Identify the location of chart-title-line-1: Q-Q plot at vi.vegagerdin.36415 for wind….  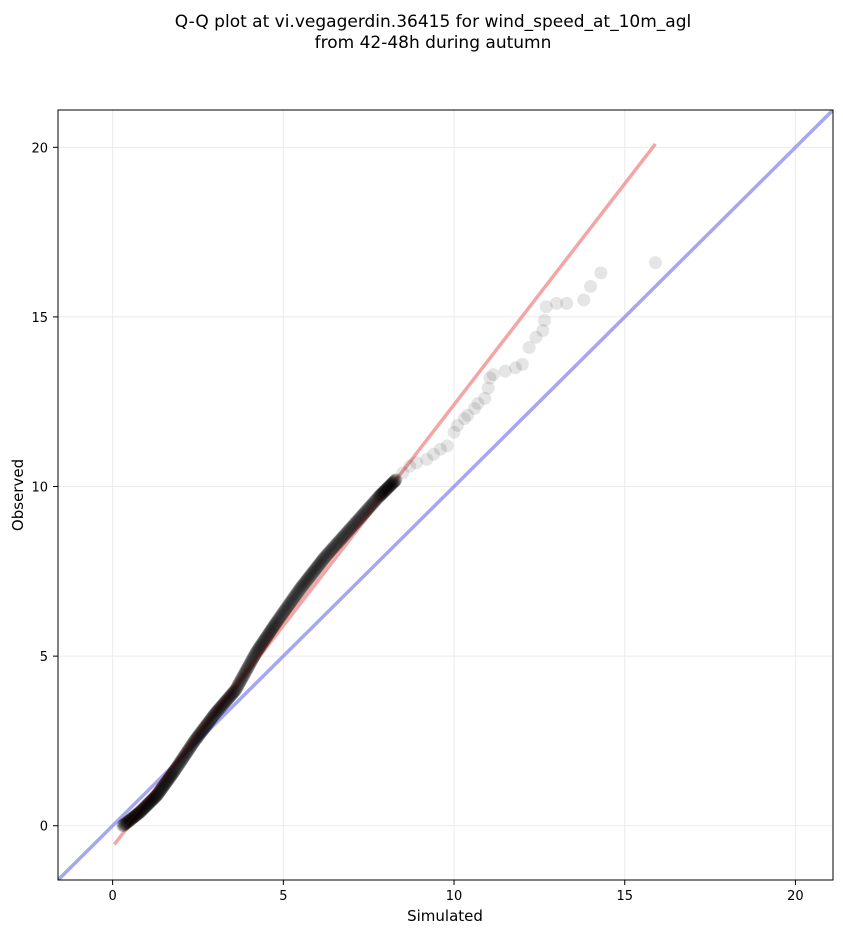
(433, 22).